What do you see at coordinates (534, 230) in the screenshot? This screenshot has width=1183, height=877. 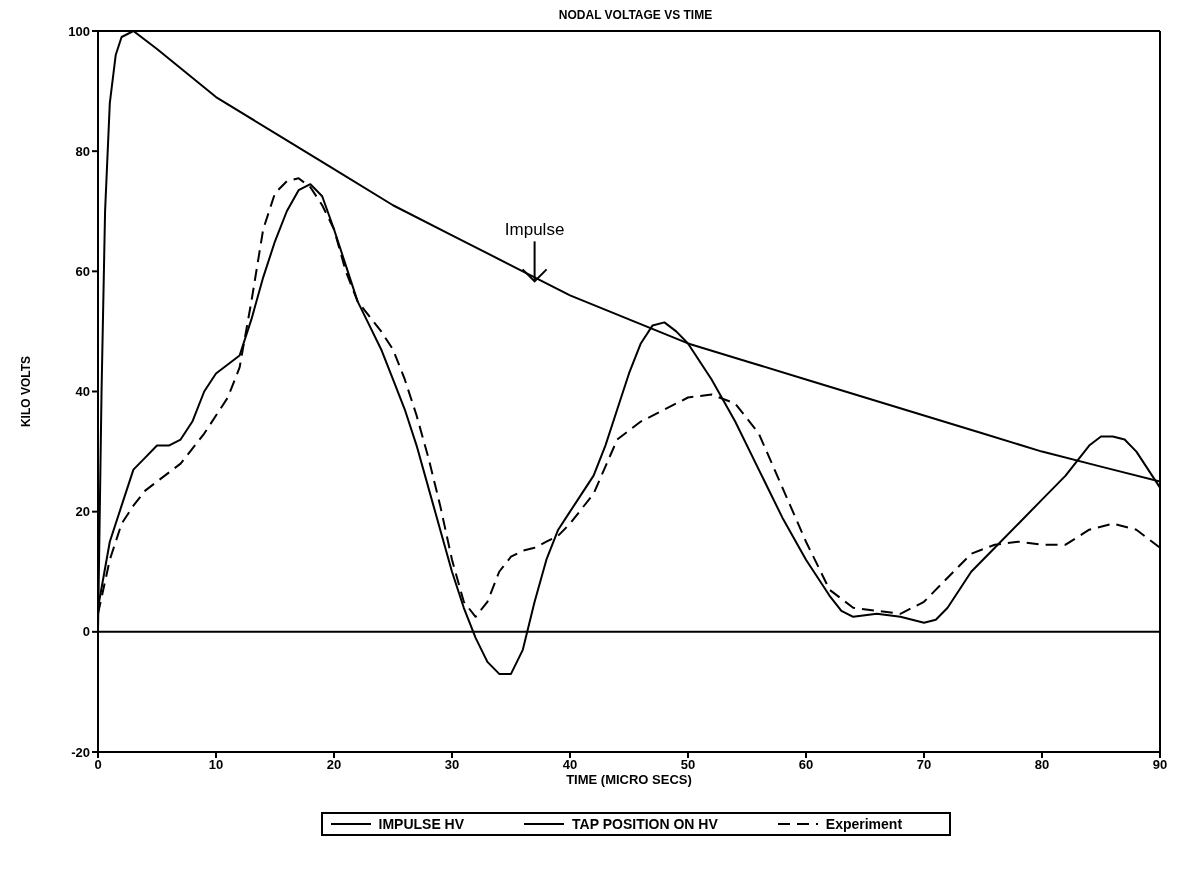 I see `annotation: Impulse` at bounding box center [534, 230].